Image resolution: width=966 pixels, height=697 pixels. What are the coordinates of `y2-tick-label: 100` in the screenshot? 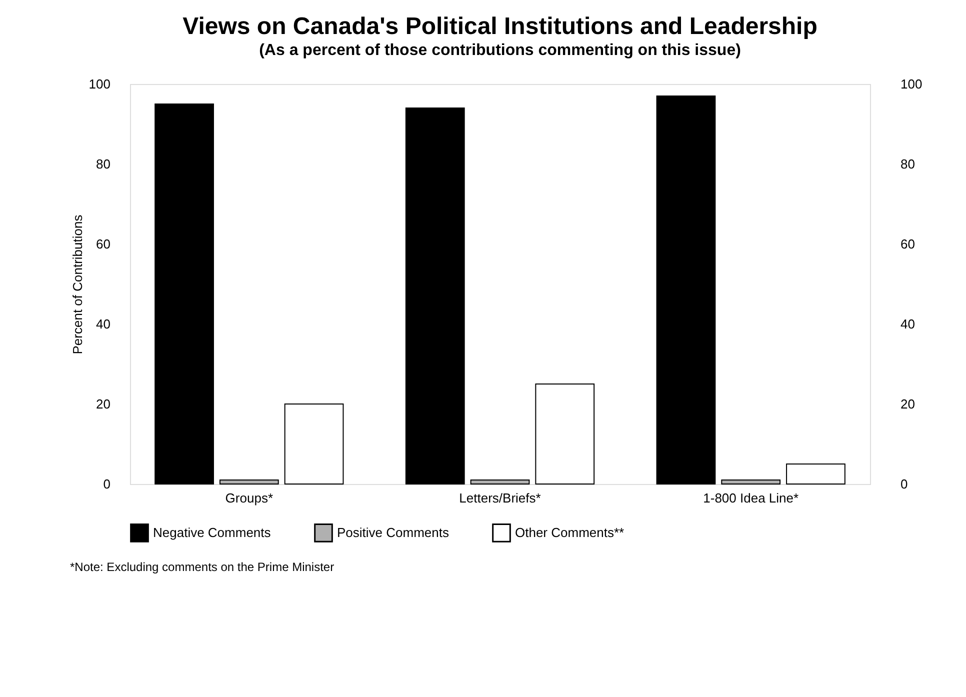 It's located at (911, 84).